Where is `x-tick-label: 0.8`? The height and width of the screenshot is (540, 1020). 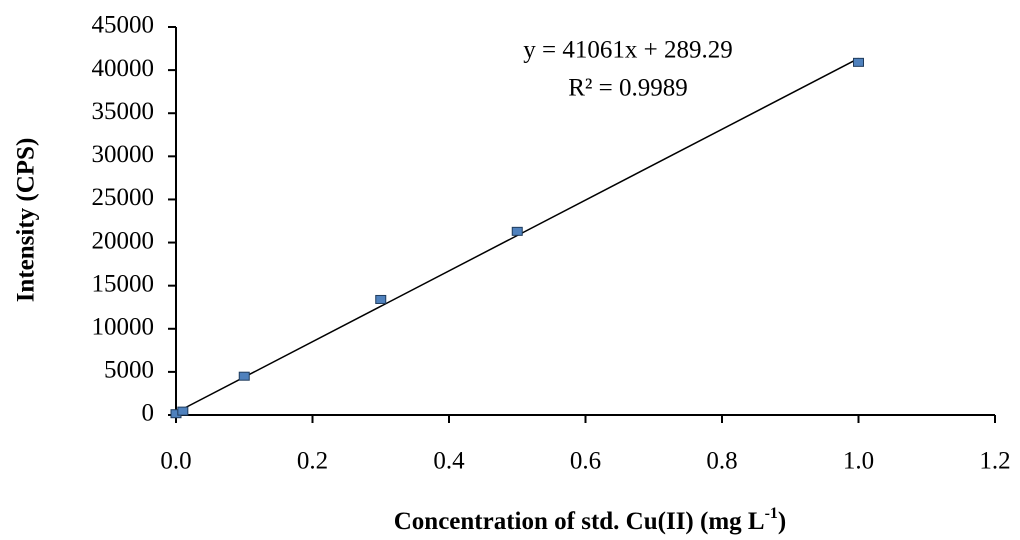
x-tick-label: 0.8 is located at coordinates (721, 461).